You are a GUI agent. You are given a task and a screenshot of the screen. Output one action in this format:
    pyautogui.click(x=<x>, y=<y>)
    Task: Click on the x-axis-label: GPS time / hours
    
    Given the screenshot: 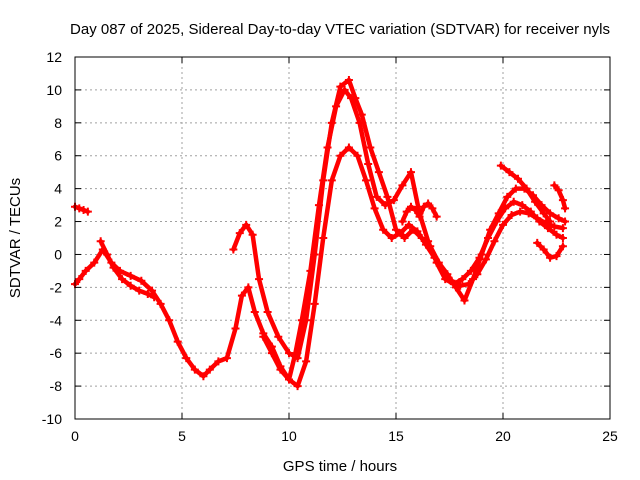 What is the action you would take?
    pyautogui.click(x=340, y=466)
    